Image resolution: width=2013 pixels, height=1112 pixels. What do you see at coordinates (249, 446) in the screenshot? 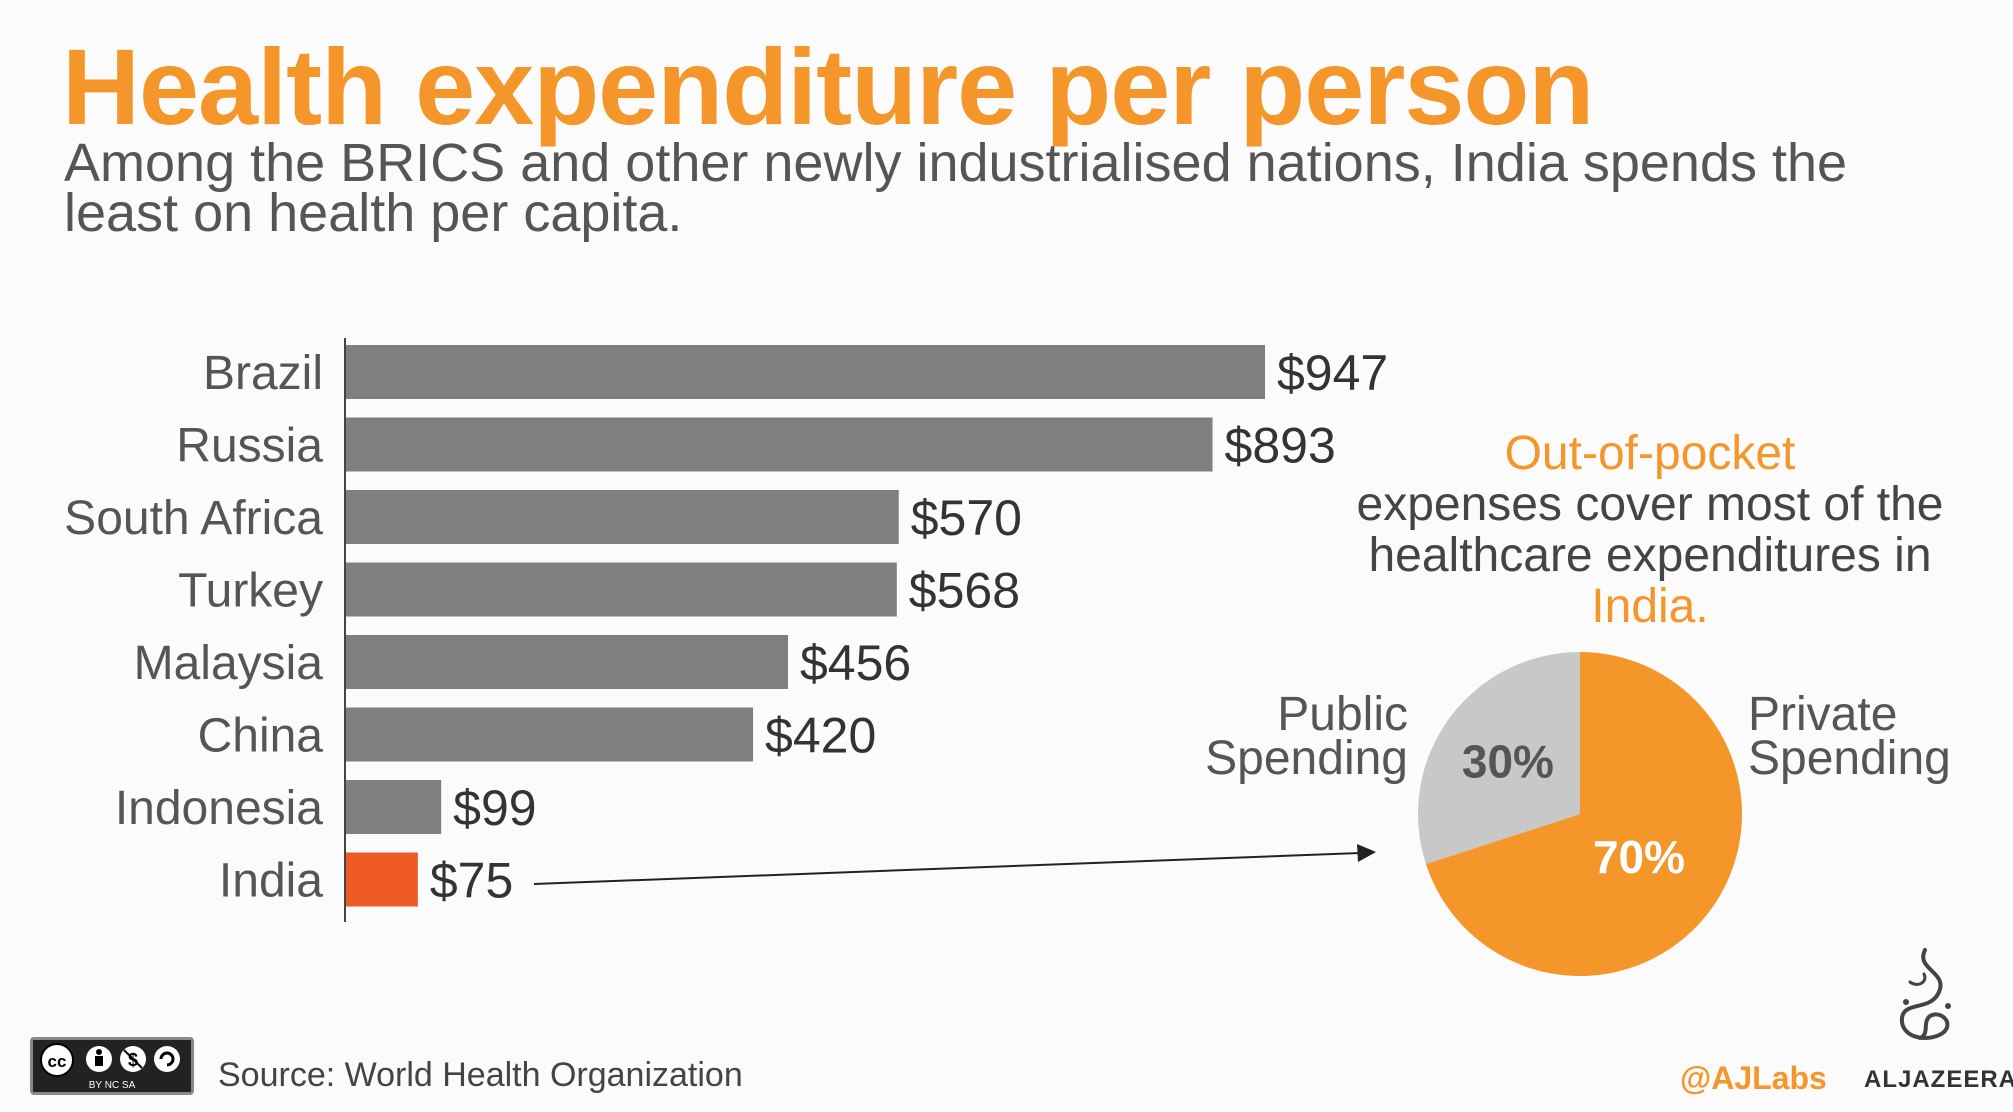
I see `category-label: Russia` at bounding box center [249, 446].